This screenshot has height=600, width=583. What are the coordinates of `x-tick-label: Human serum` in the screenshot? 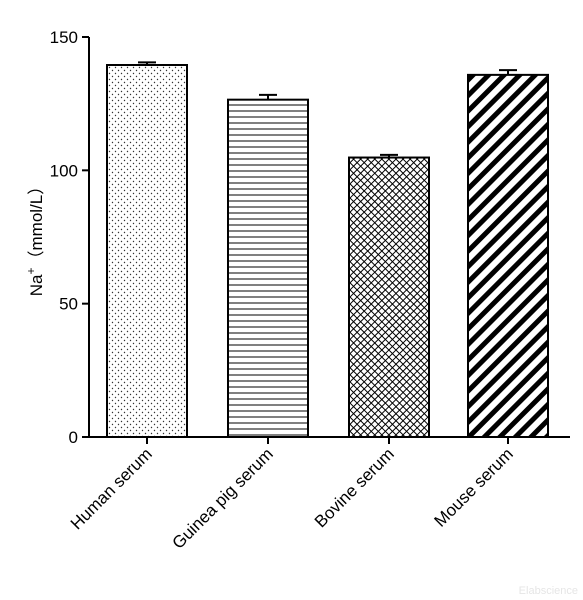 It's located at (111, 488).